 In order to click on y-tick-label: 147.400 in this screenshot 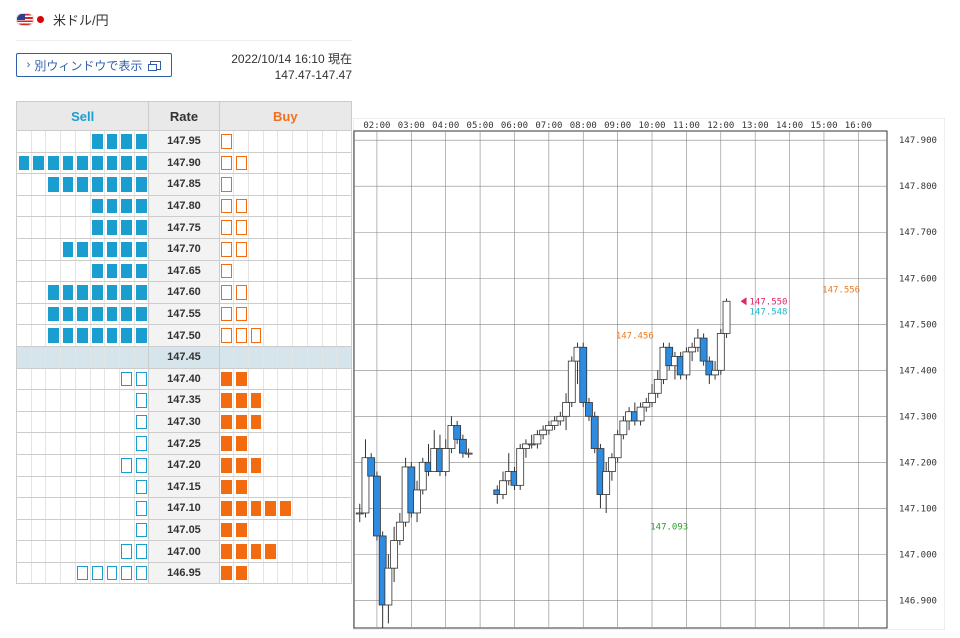, I will do `click(918, 371)`.